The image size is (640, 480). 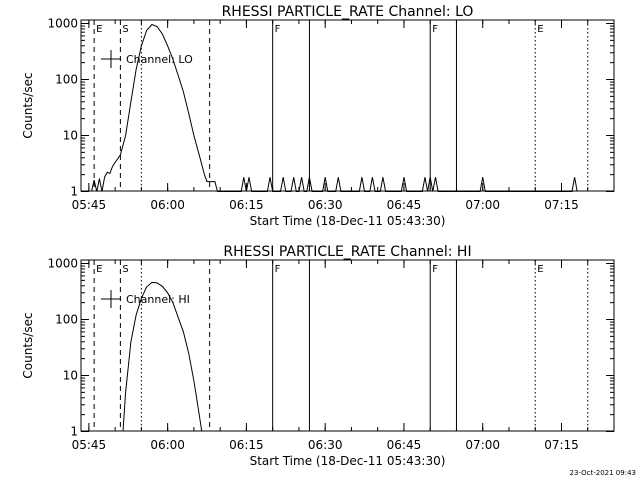 What do you see at coordinates (347, 252) in the screenshot?
I see `chart-title: RHESSI PARTICLE_RATE Channel: HI` at bounding box center [347, 252].